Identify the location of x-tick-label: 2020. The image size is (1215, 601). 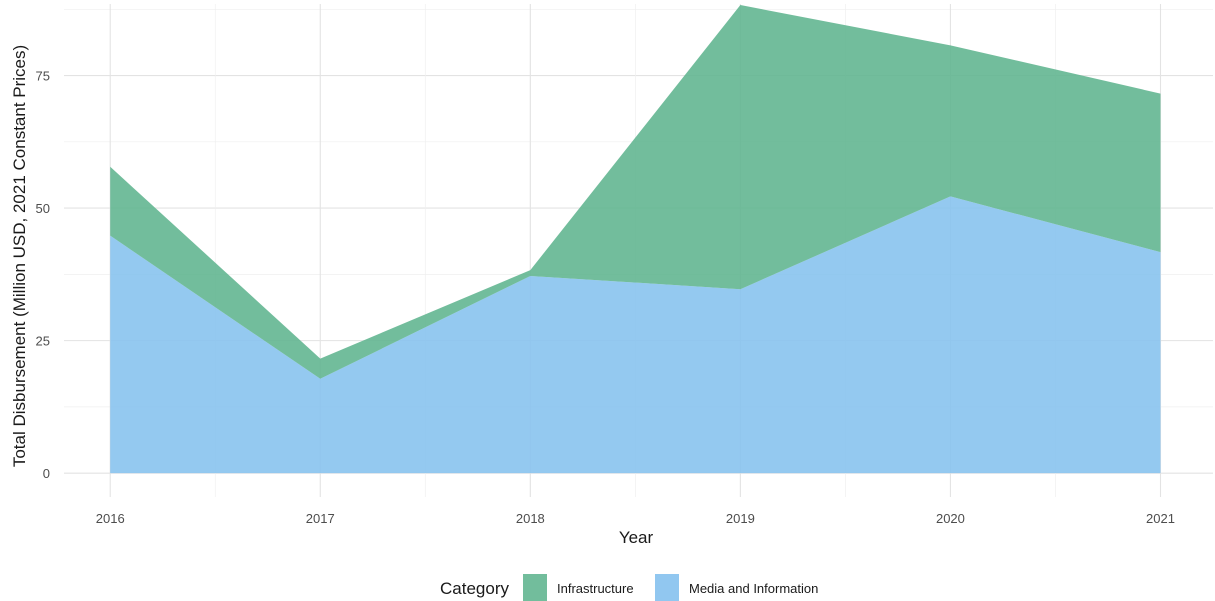
(950, 518).